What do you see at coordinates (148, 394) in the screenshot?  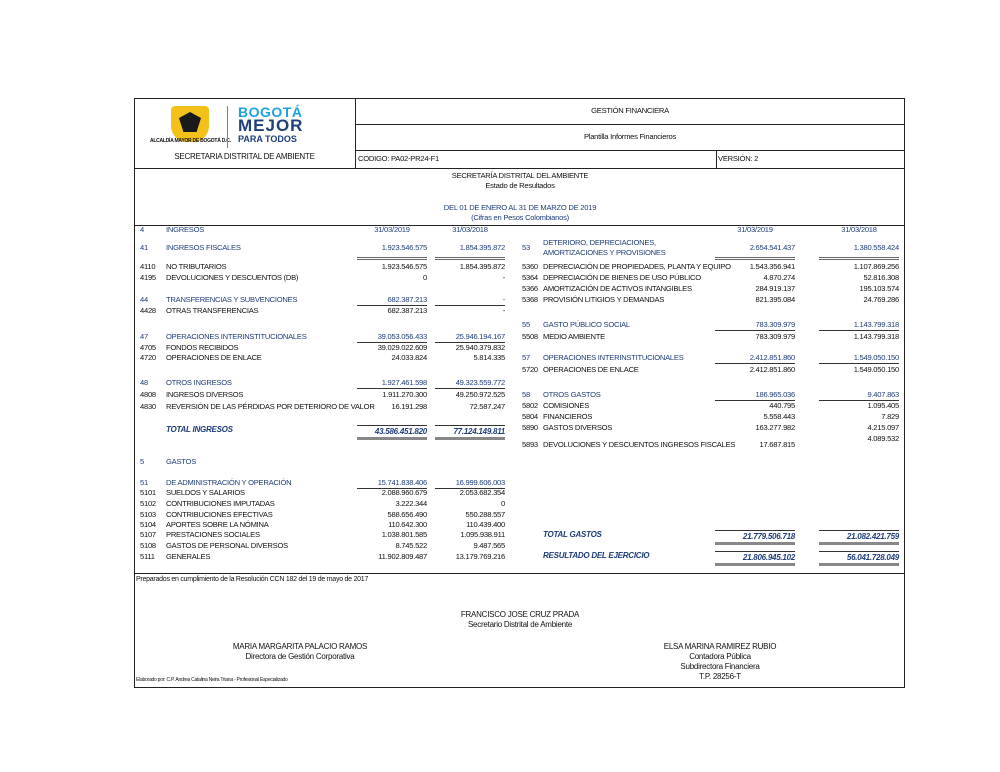 I see `row-code: 4808` at bounding box center [148, 394].